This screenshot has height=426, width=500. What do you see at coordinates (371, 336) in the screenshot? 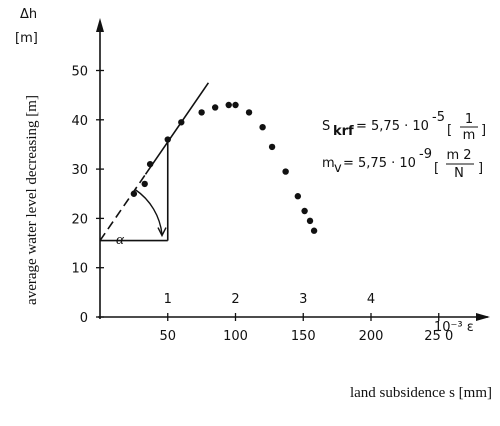
I see `x-tick-label: 200` at bounding box center [371, 336].